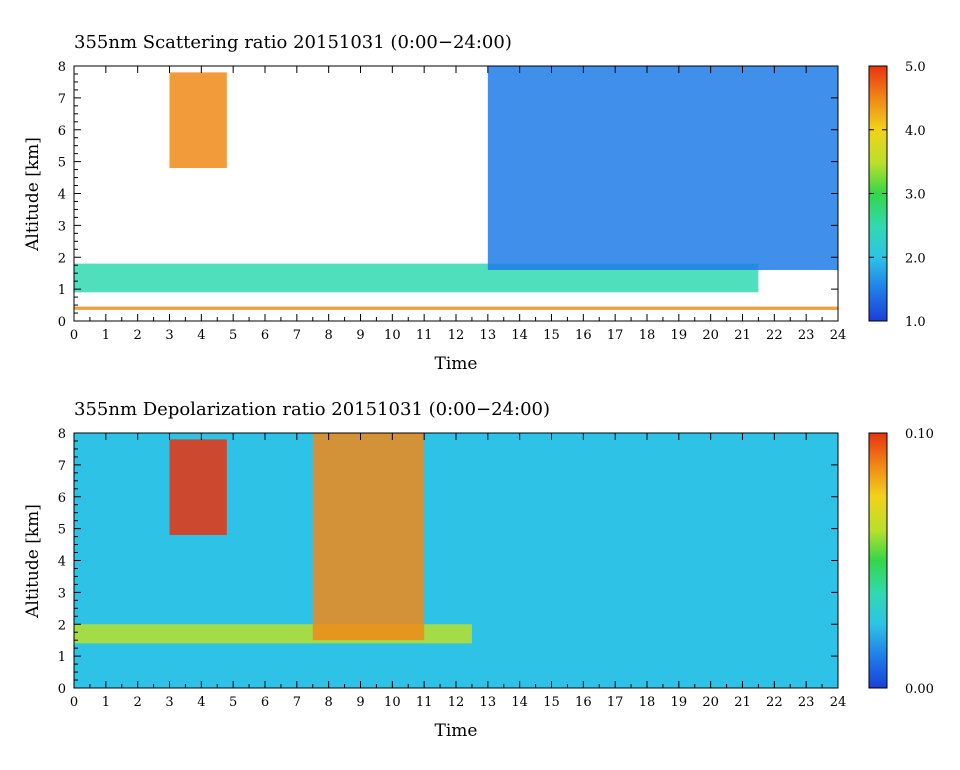 This screenshot has width=960, height=770. What do you see at coordinates (897, 195) in the screenshot?
I see `colorbar-ticks: 1.0 2.0 3.0 4.0 5.0` at bounding box center [897, 195].